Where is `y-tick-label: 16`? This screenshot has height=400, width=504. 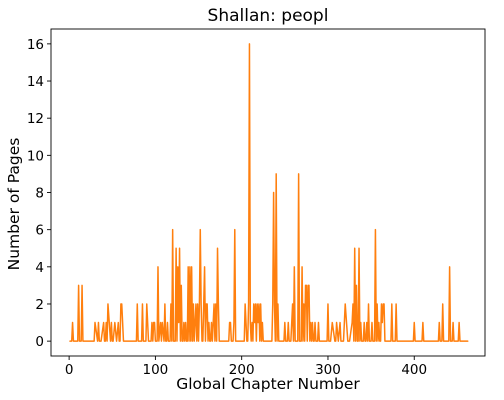
y-tick-label: 16 is located at coordinates (35, 45).